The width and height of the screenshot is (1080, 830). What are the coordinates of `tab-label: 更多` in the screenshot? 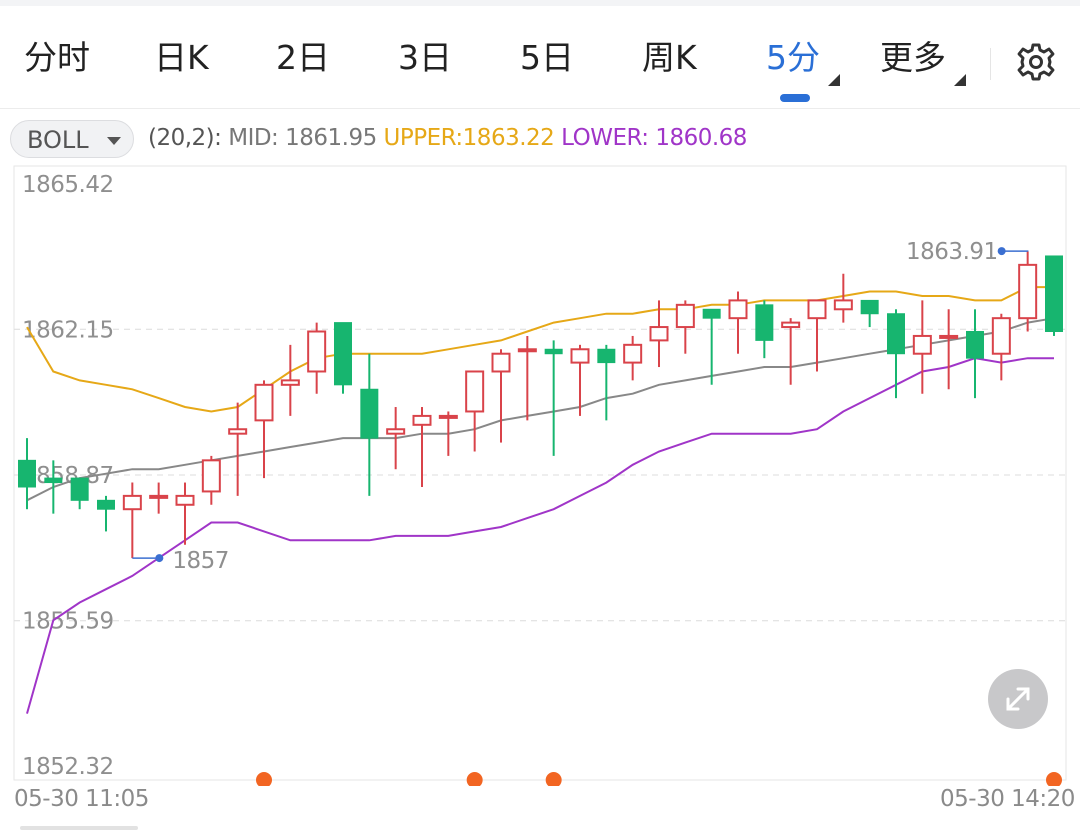 It's located at (913, 57).